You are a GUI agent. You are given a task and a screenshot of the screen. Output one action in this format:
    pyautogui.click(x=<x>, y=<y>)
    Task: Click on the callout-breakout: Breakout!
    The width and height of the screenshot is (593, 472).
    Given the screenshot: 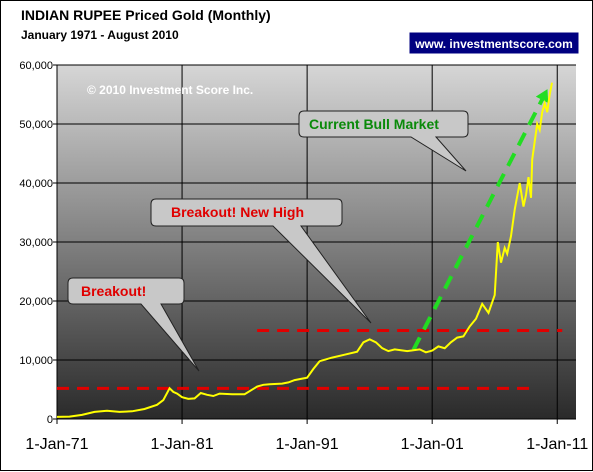 What is the action you would take?
    pyautogui.click(x=133, y=324)
    